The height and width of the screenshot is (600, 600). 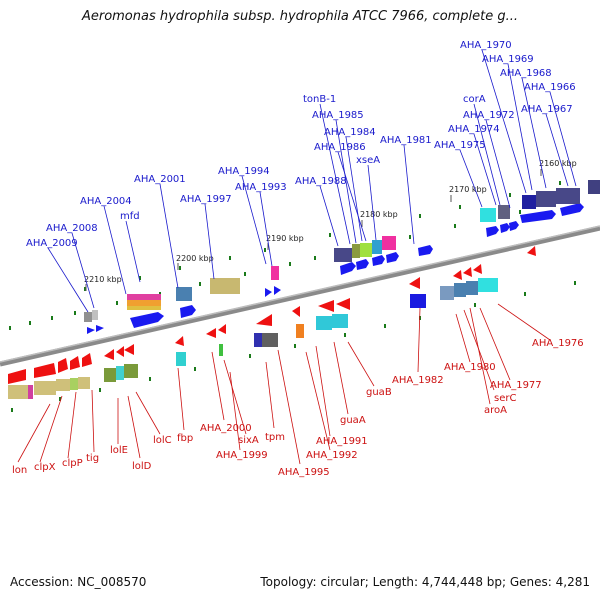 I want to click on gene-label-AHA_1994: AHA_1994, so click(x=244, y=171).